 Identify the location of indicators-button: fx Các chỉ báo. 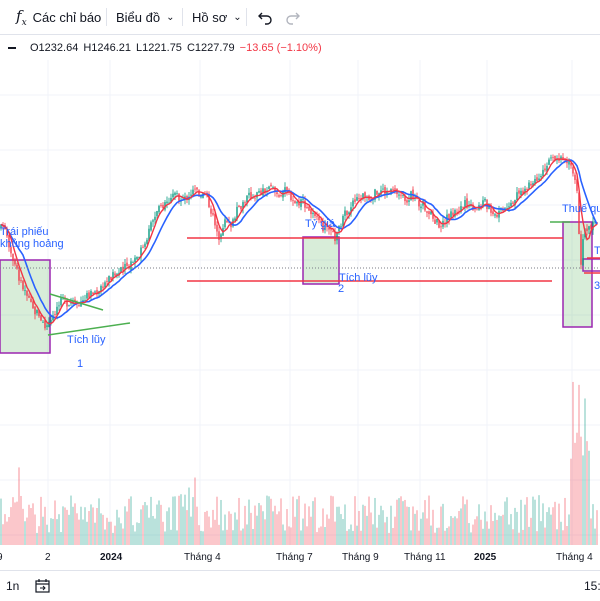
(58, 17).